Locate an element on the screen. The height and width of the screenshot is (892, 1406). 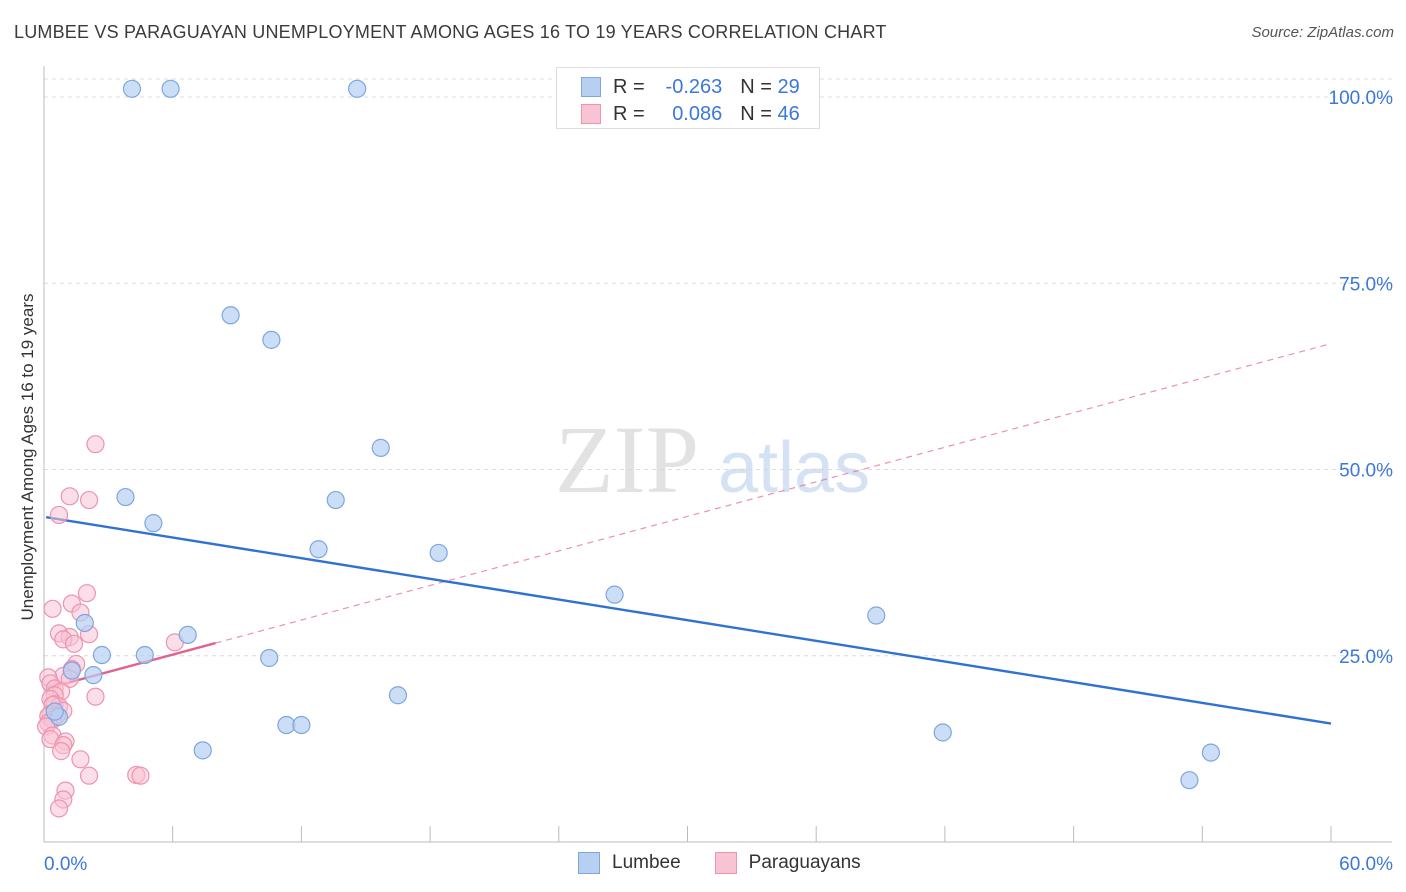
legend-row-paraguayan: R = 0.086 N = 46 is located at coordinates (690, 114).